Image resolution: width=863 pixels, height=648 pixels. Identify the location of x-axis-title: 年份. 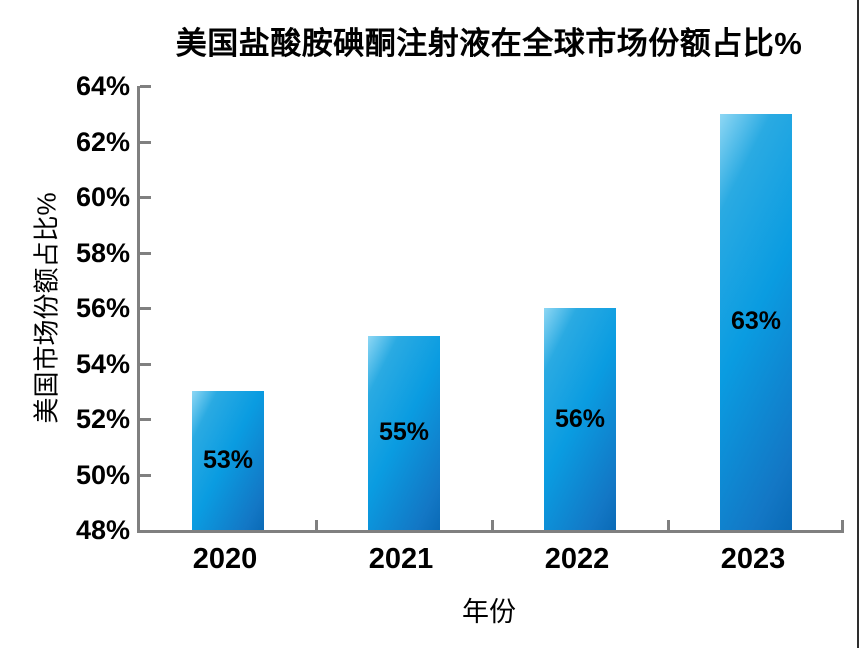
(489, 612).